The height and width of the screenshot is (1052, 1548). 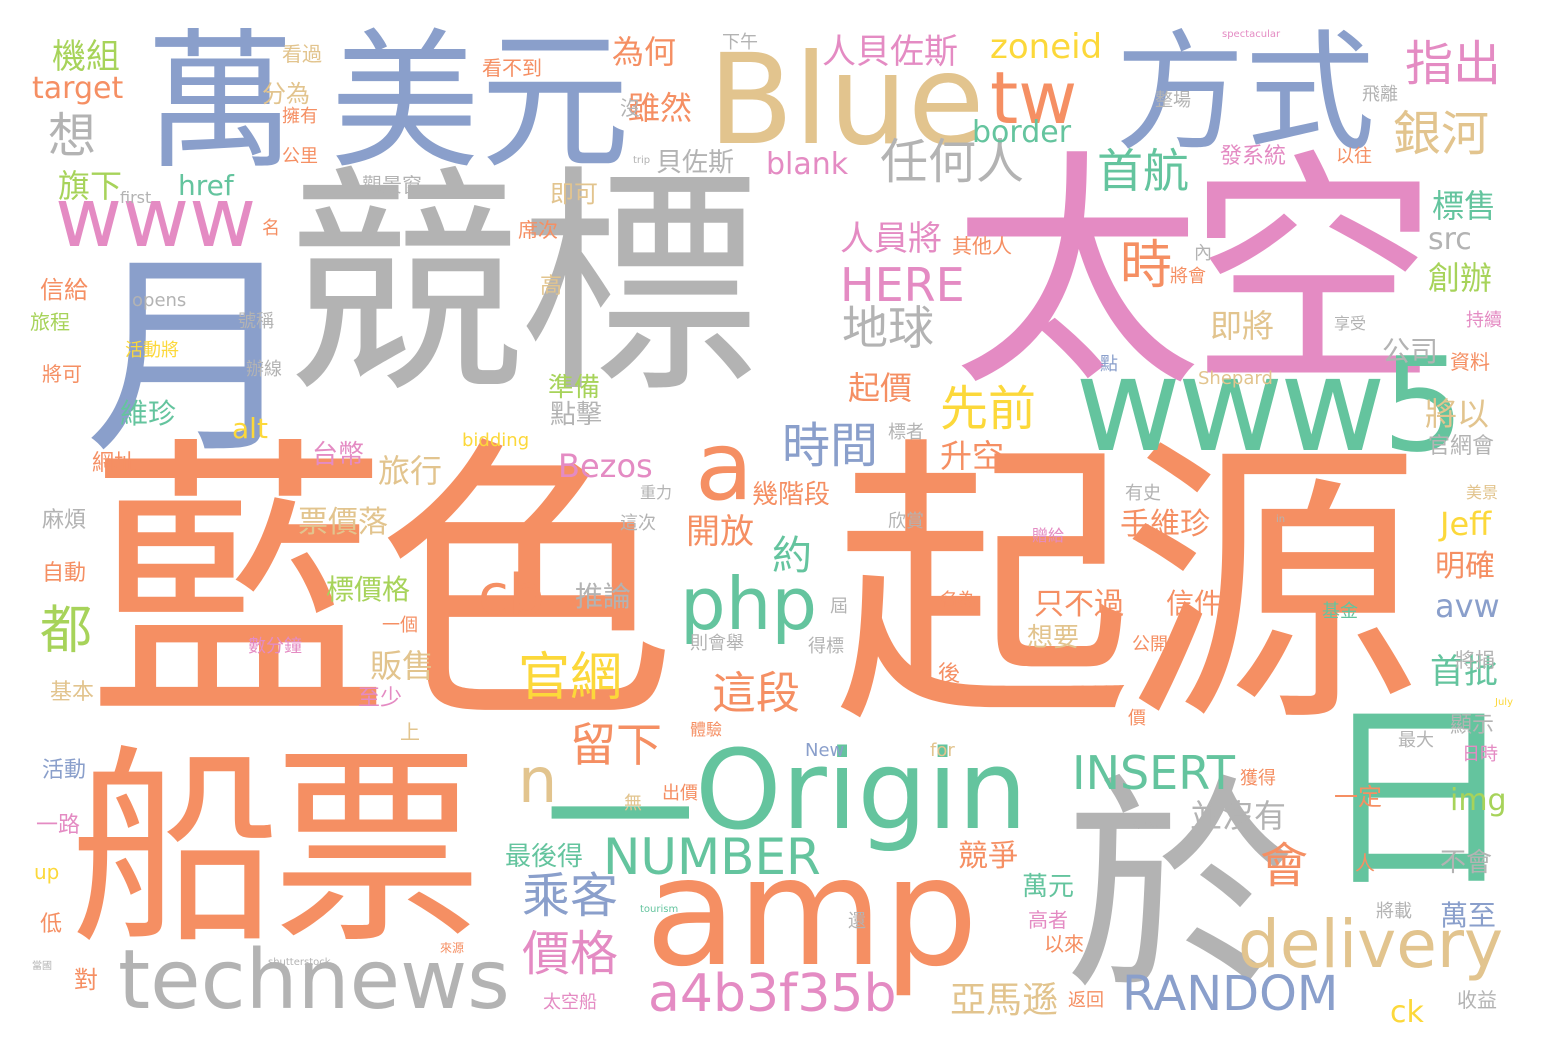 What do you see at coordinates (1484, 320) in the screenshot?
I see `word-chixu: 持續` at bounding box center [1484, 320].